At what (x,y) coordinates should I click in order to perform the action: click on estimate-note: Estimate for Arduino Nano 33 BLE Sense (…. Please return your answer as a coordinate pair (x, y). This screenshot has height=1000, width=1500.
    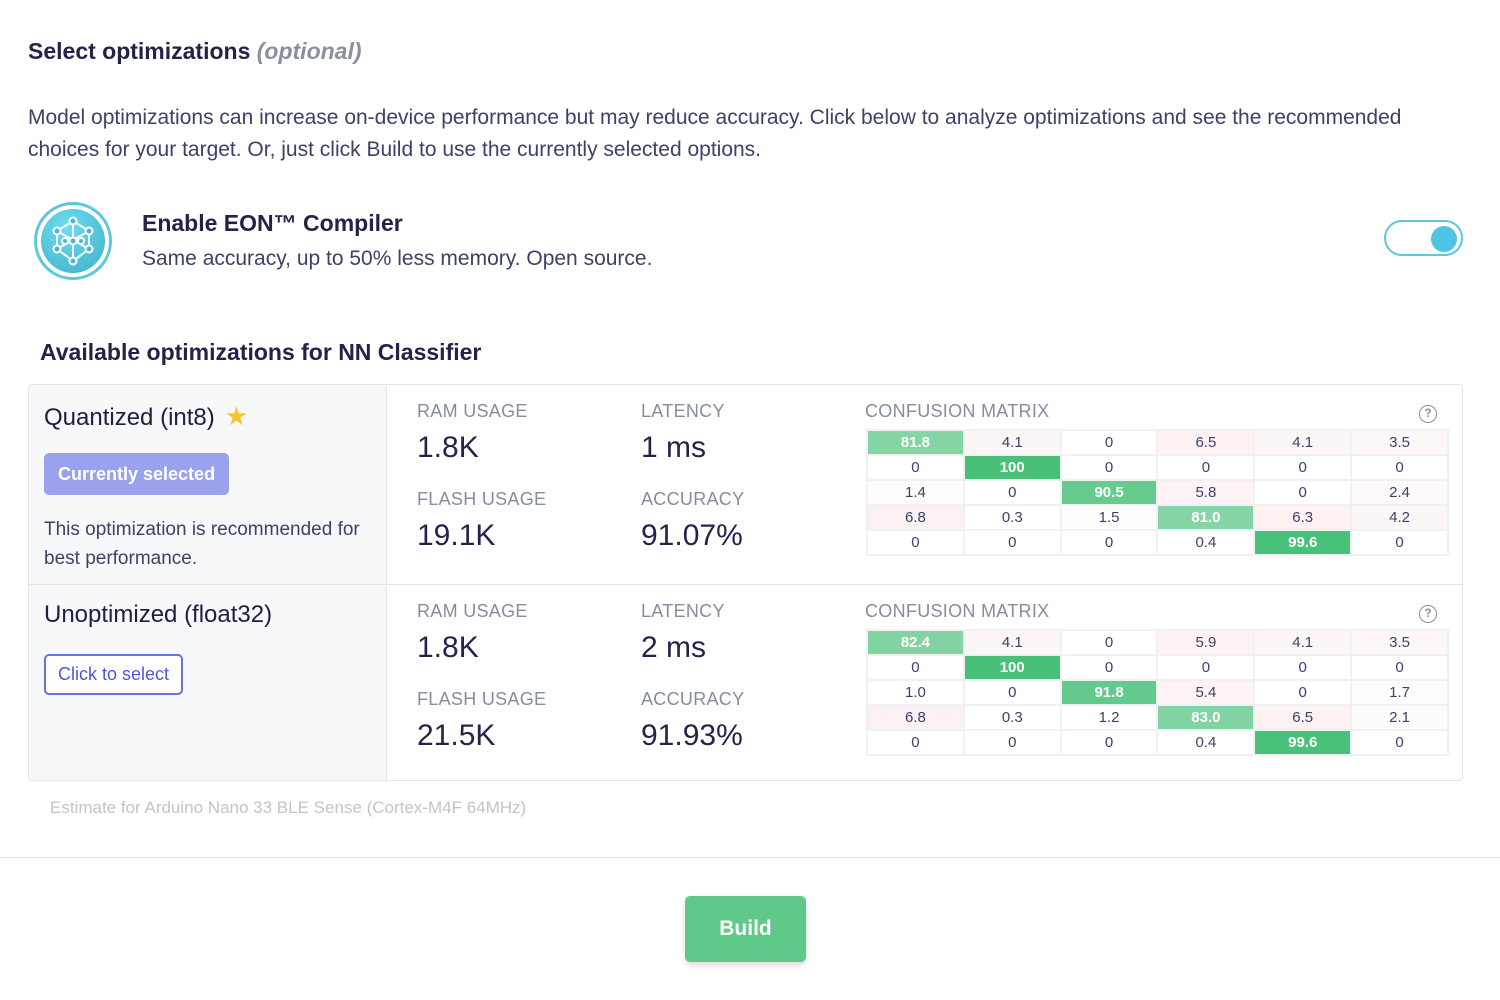
    Looking at the image, I should click on (288, 807).